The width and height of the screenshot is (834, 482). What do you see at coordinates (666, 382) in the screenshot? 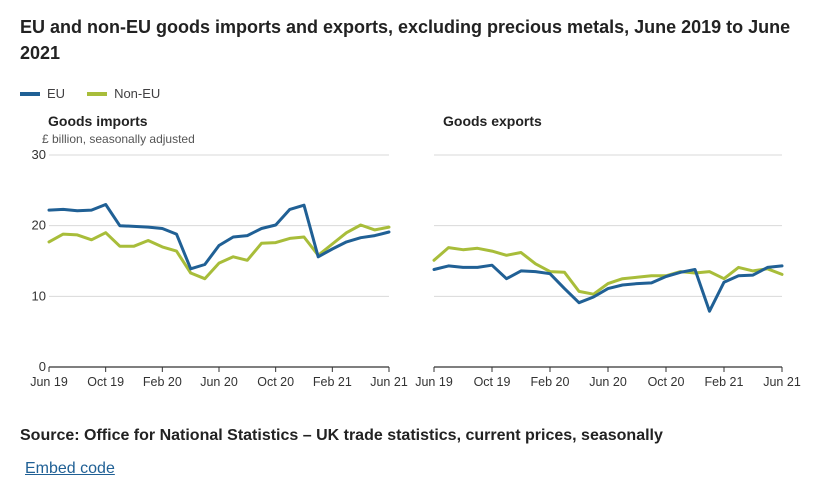
I see `exports-x-tick-label: Oct 20` at bounding box center [666, 382].